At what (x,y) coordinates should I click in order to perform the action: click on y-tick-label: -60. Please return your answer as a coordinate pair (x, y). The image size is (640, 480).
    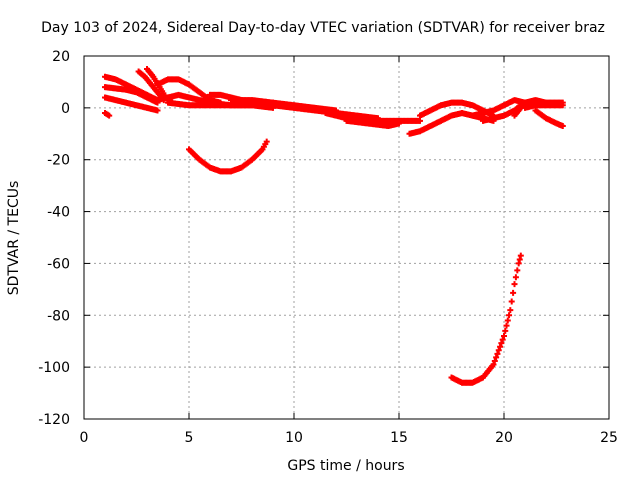
    Looking at the image, I should click on (58, 264).